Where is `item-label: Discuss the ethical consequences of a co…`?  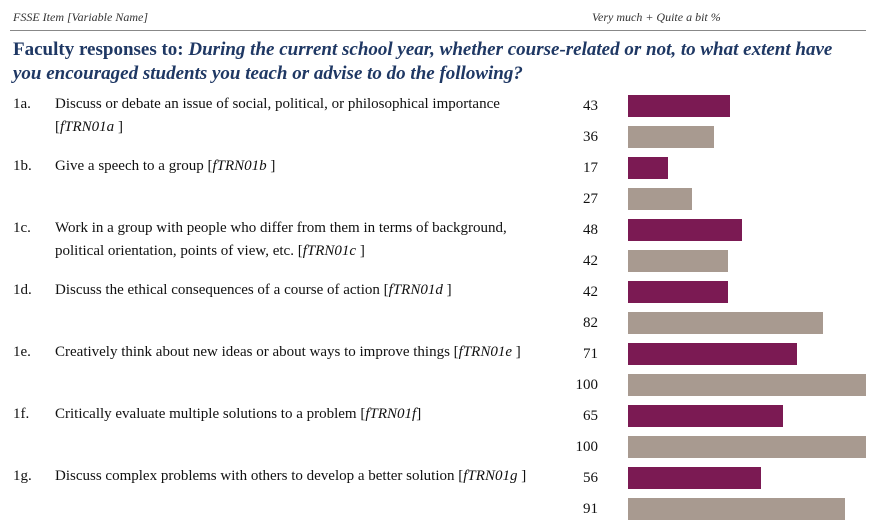 item-label: Discuss the ethical consequences of a co… is located at coordinates (222, 290).